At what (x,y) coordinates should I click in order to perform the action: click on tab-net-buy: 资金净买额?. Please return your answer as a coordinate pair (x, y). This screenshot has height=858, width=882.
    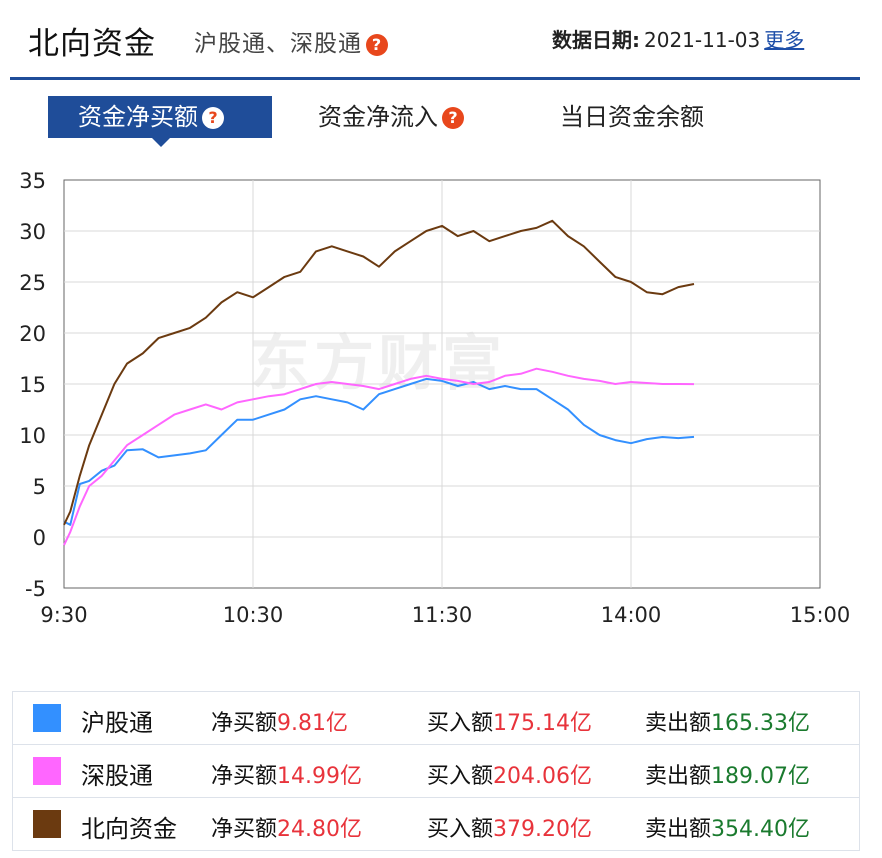
    Looking at the image, I should click on (160, 117).